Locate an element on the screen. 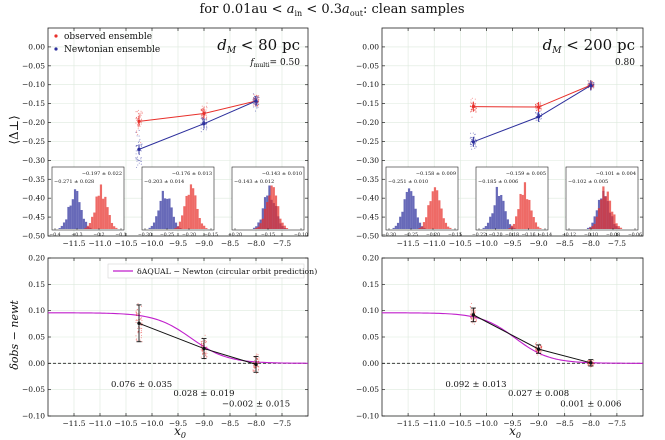 This screenshot has width=665, height=440. aqual-prediction-curve is located at coordinates (178, 338).